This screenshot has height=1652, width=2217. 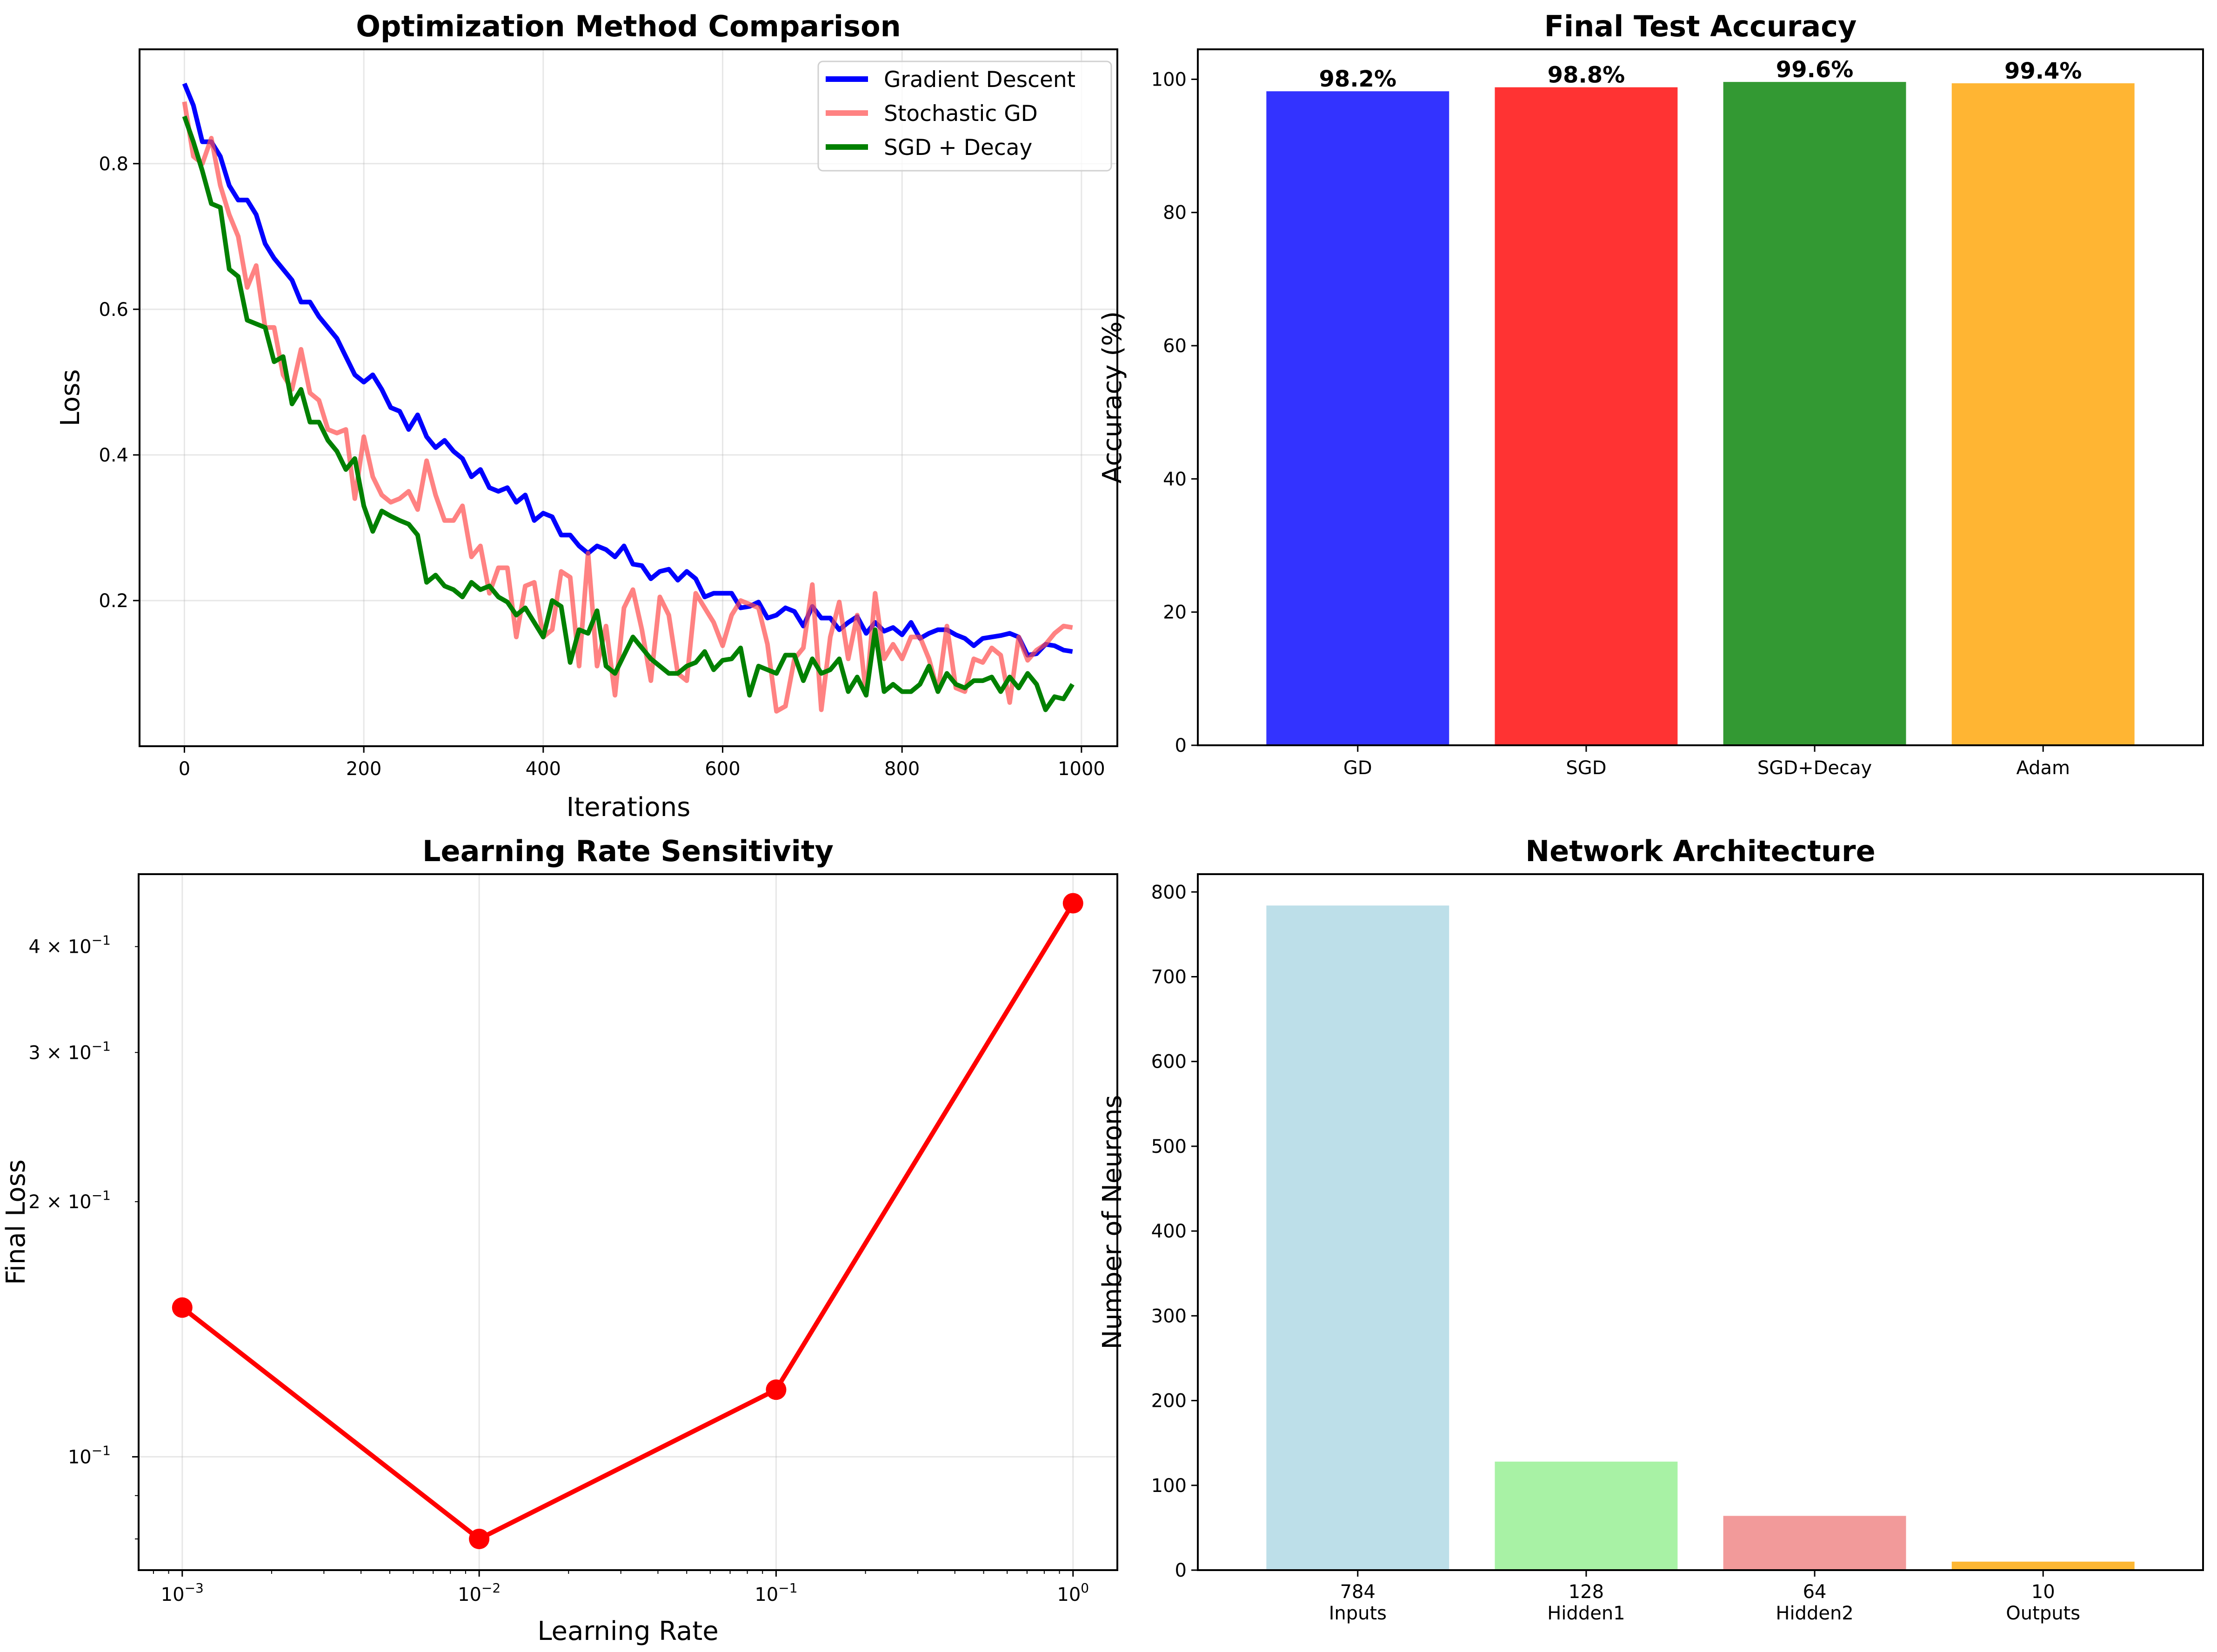 What do you see at coordinates (2043, 1613) in the screenshot?
I see `x-tick-label-name: Outputs` at bounding box center [2043, 1613].